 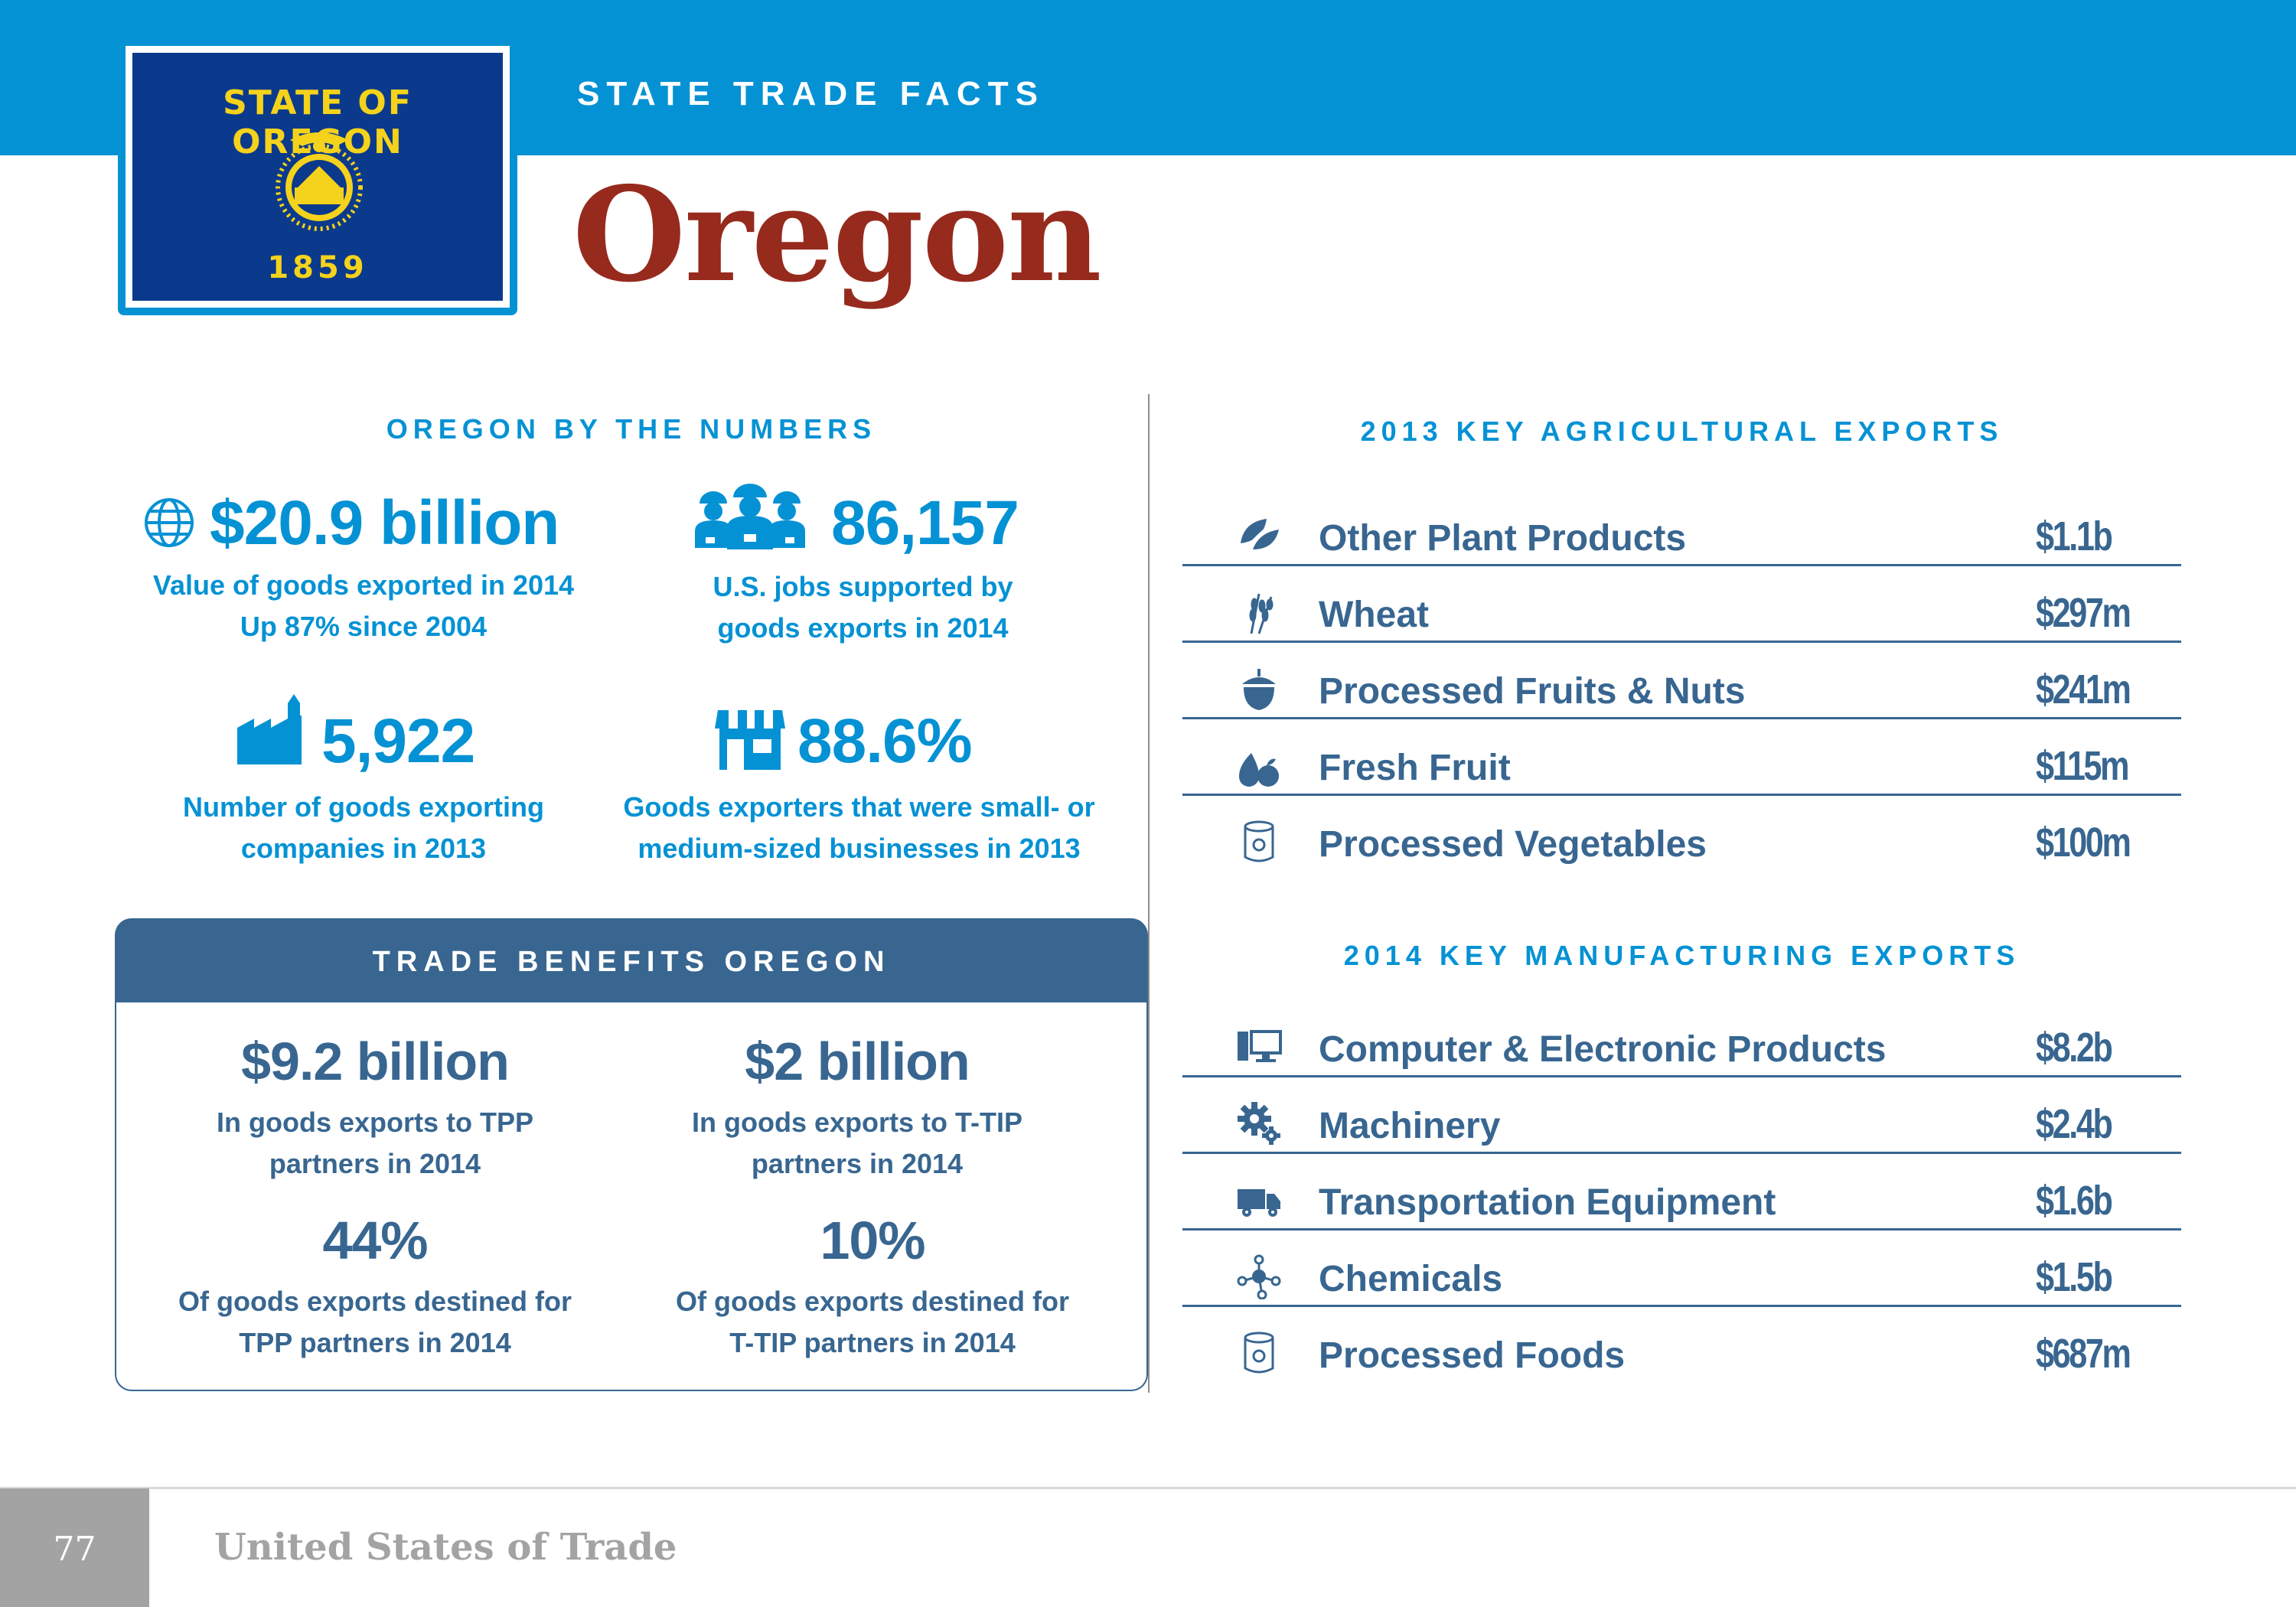 I want to click on mfg-row-computer: Computer & Electronic Products $8.2b, so click(x=1681, y=1039).